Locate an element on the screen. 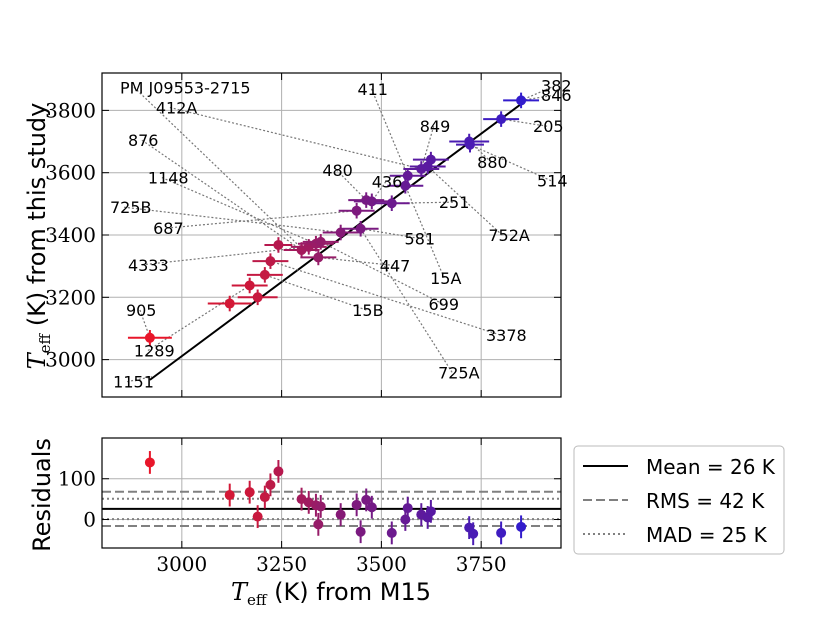  annotation-label: 382 is located at coordinates (556, 86).